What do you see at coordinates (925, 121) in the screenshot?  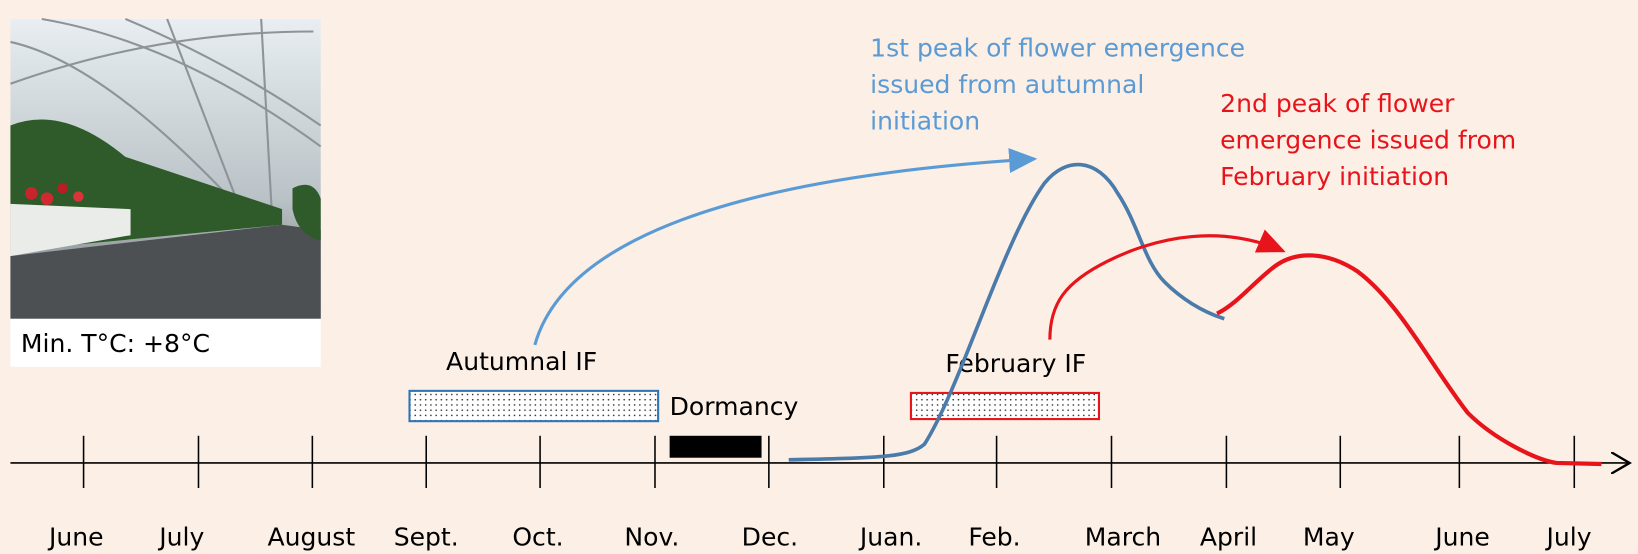 I see `annotation-line: initiation` at bounding box center [925, 121].